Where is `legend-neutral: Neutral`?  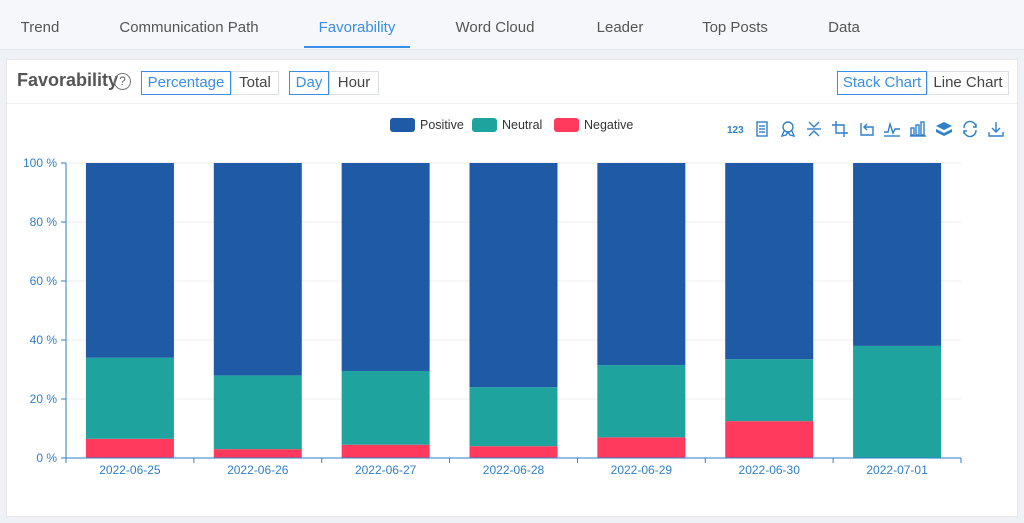
legend-neutral: Neutral is located at coordinates (512, 125).